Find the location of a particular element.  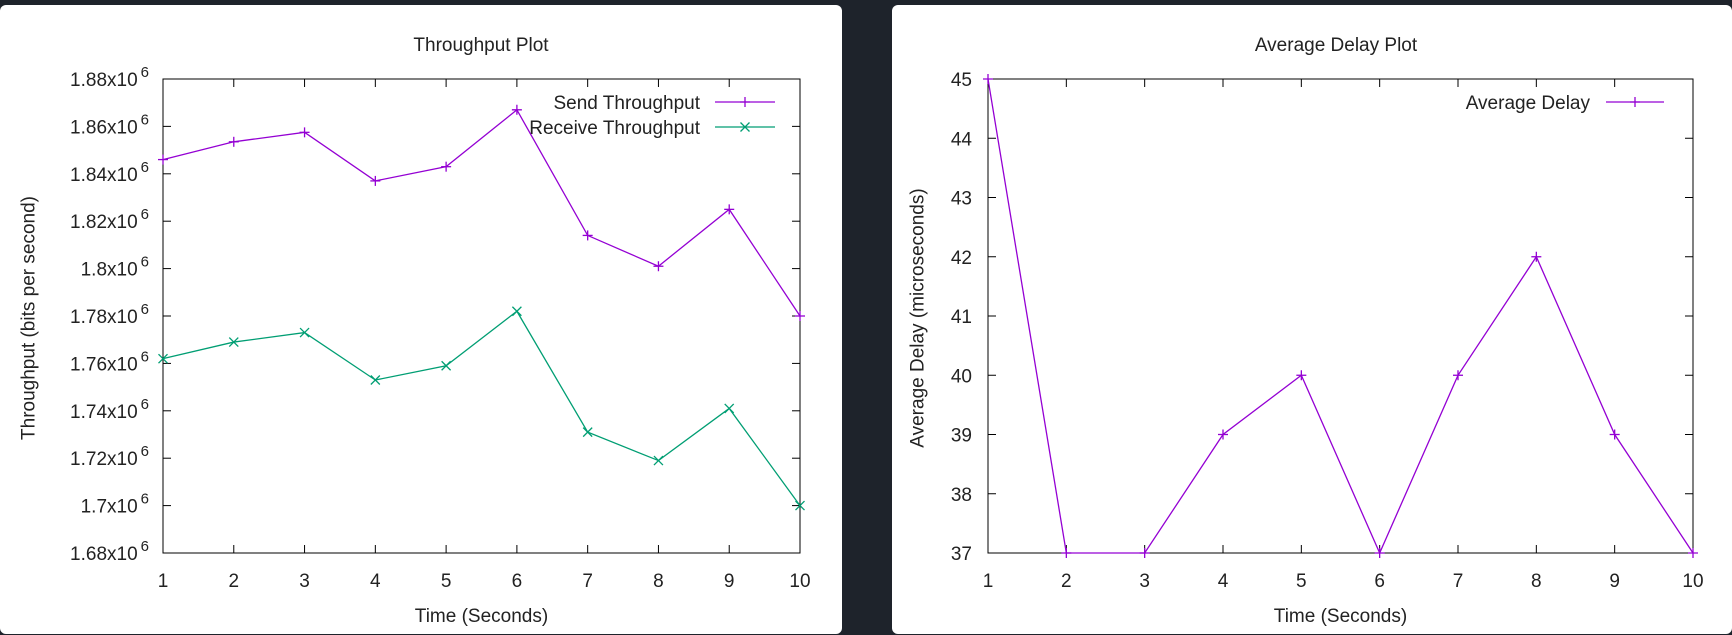

y-axis-label: Throughput (bits per second) is located at coordinates (29, 318).